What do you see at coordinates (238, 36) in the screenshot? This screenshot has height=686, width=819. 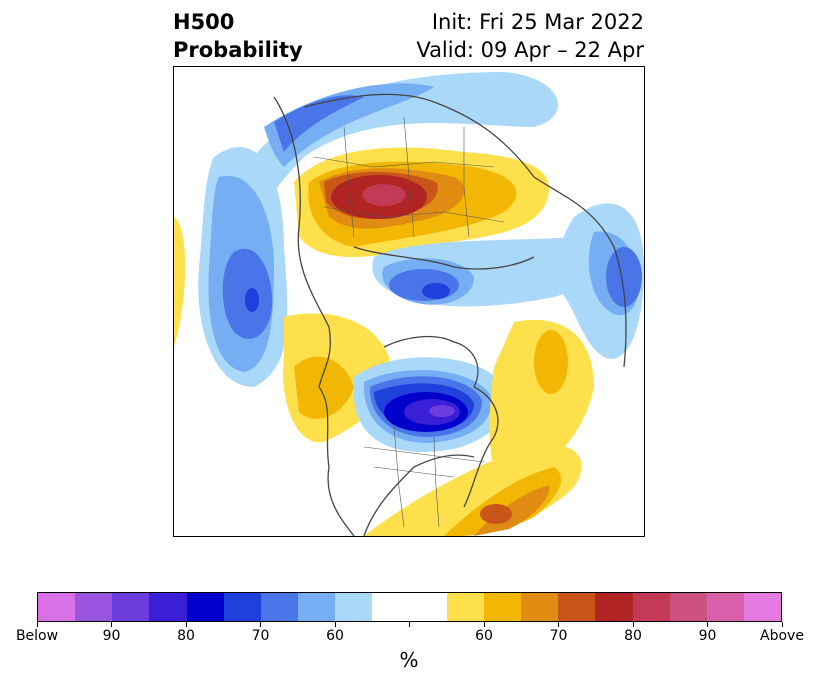 I see `map-title-left: H500 Probability` at bounding box center [238, 36].